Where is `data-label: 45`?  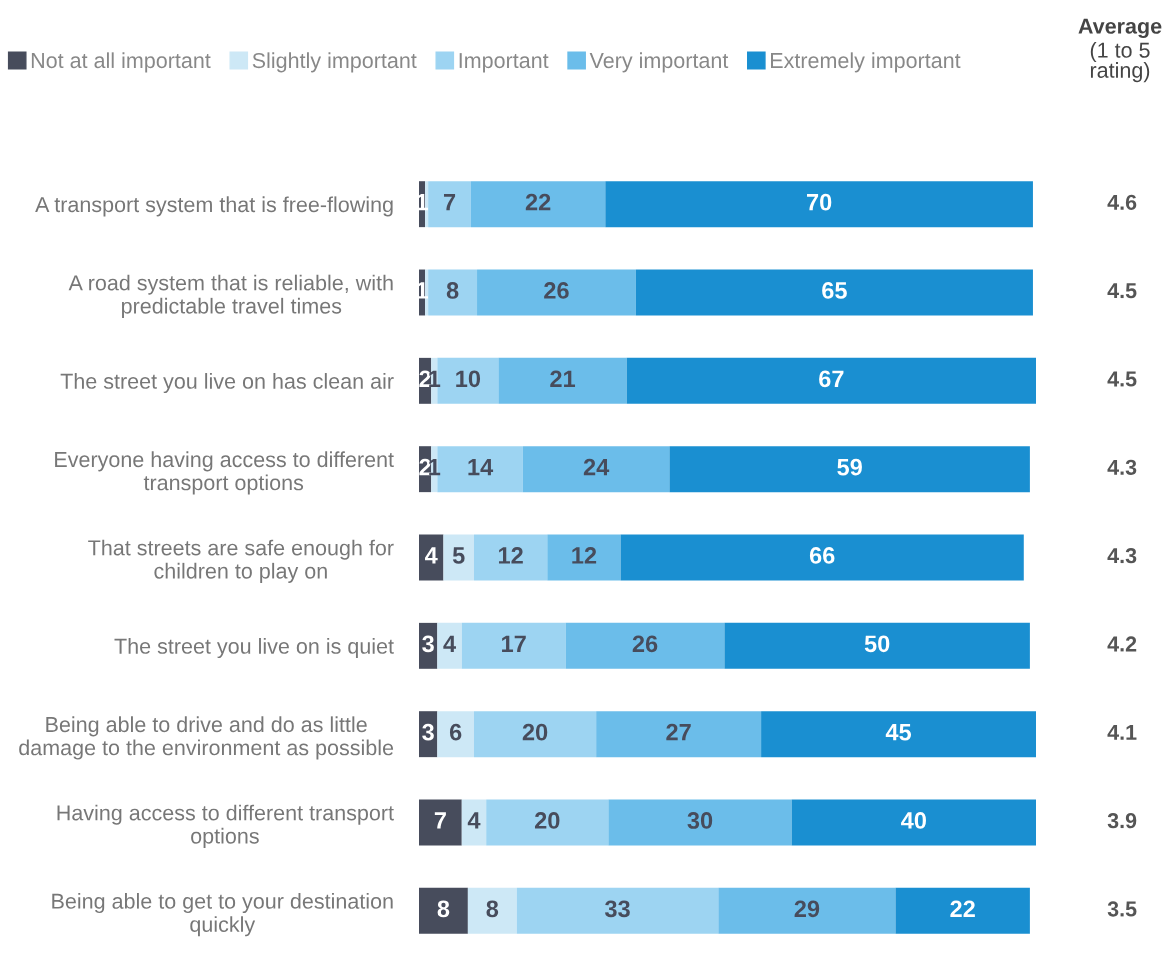
data-label: 45 is located at coordinates (898, 732).